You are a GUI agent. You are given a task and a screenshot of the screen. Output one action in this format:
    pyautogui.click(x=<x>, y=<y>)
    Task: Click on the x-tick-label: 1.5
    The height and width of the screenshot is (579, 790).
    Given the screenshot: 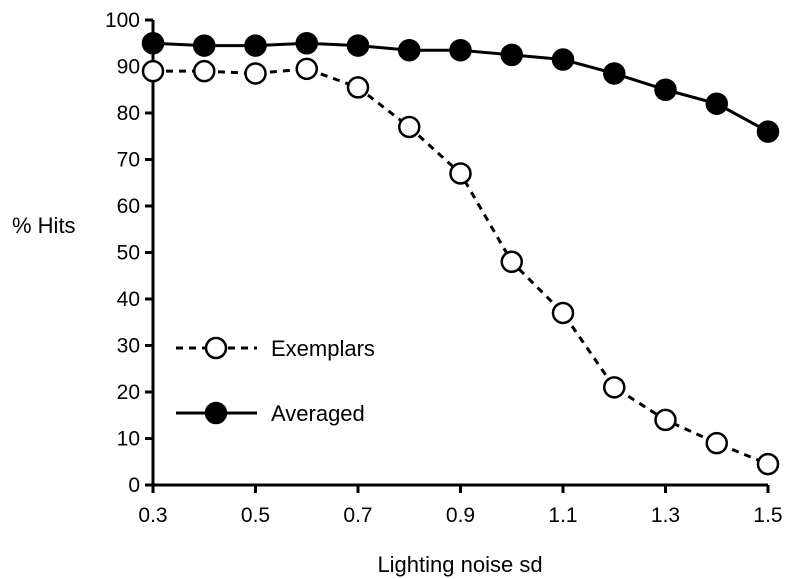 What is the action you would take?
    pyautogui.click(x=767, y=515)
    